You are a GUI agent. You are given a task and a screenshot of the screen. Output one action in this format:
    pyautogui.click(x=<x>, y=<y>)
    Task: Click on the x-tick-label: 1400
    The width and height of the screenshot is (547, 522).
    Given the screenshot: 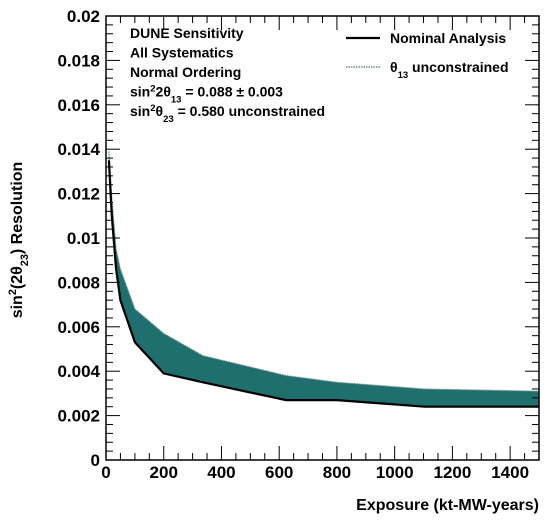 What is the action you would take?
    pyautogui.click(x=510, y=472)
    